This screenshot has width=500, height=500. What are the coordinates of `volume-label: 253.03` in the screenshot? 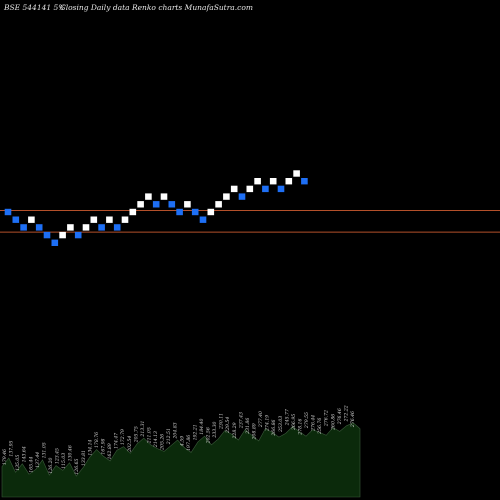 It's located at (281, 424).